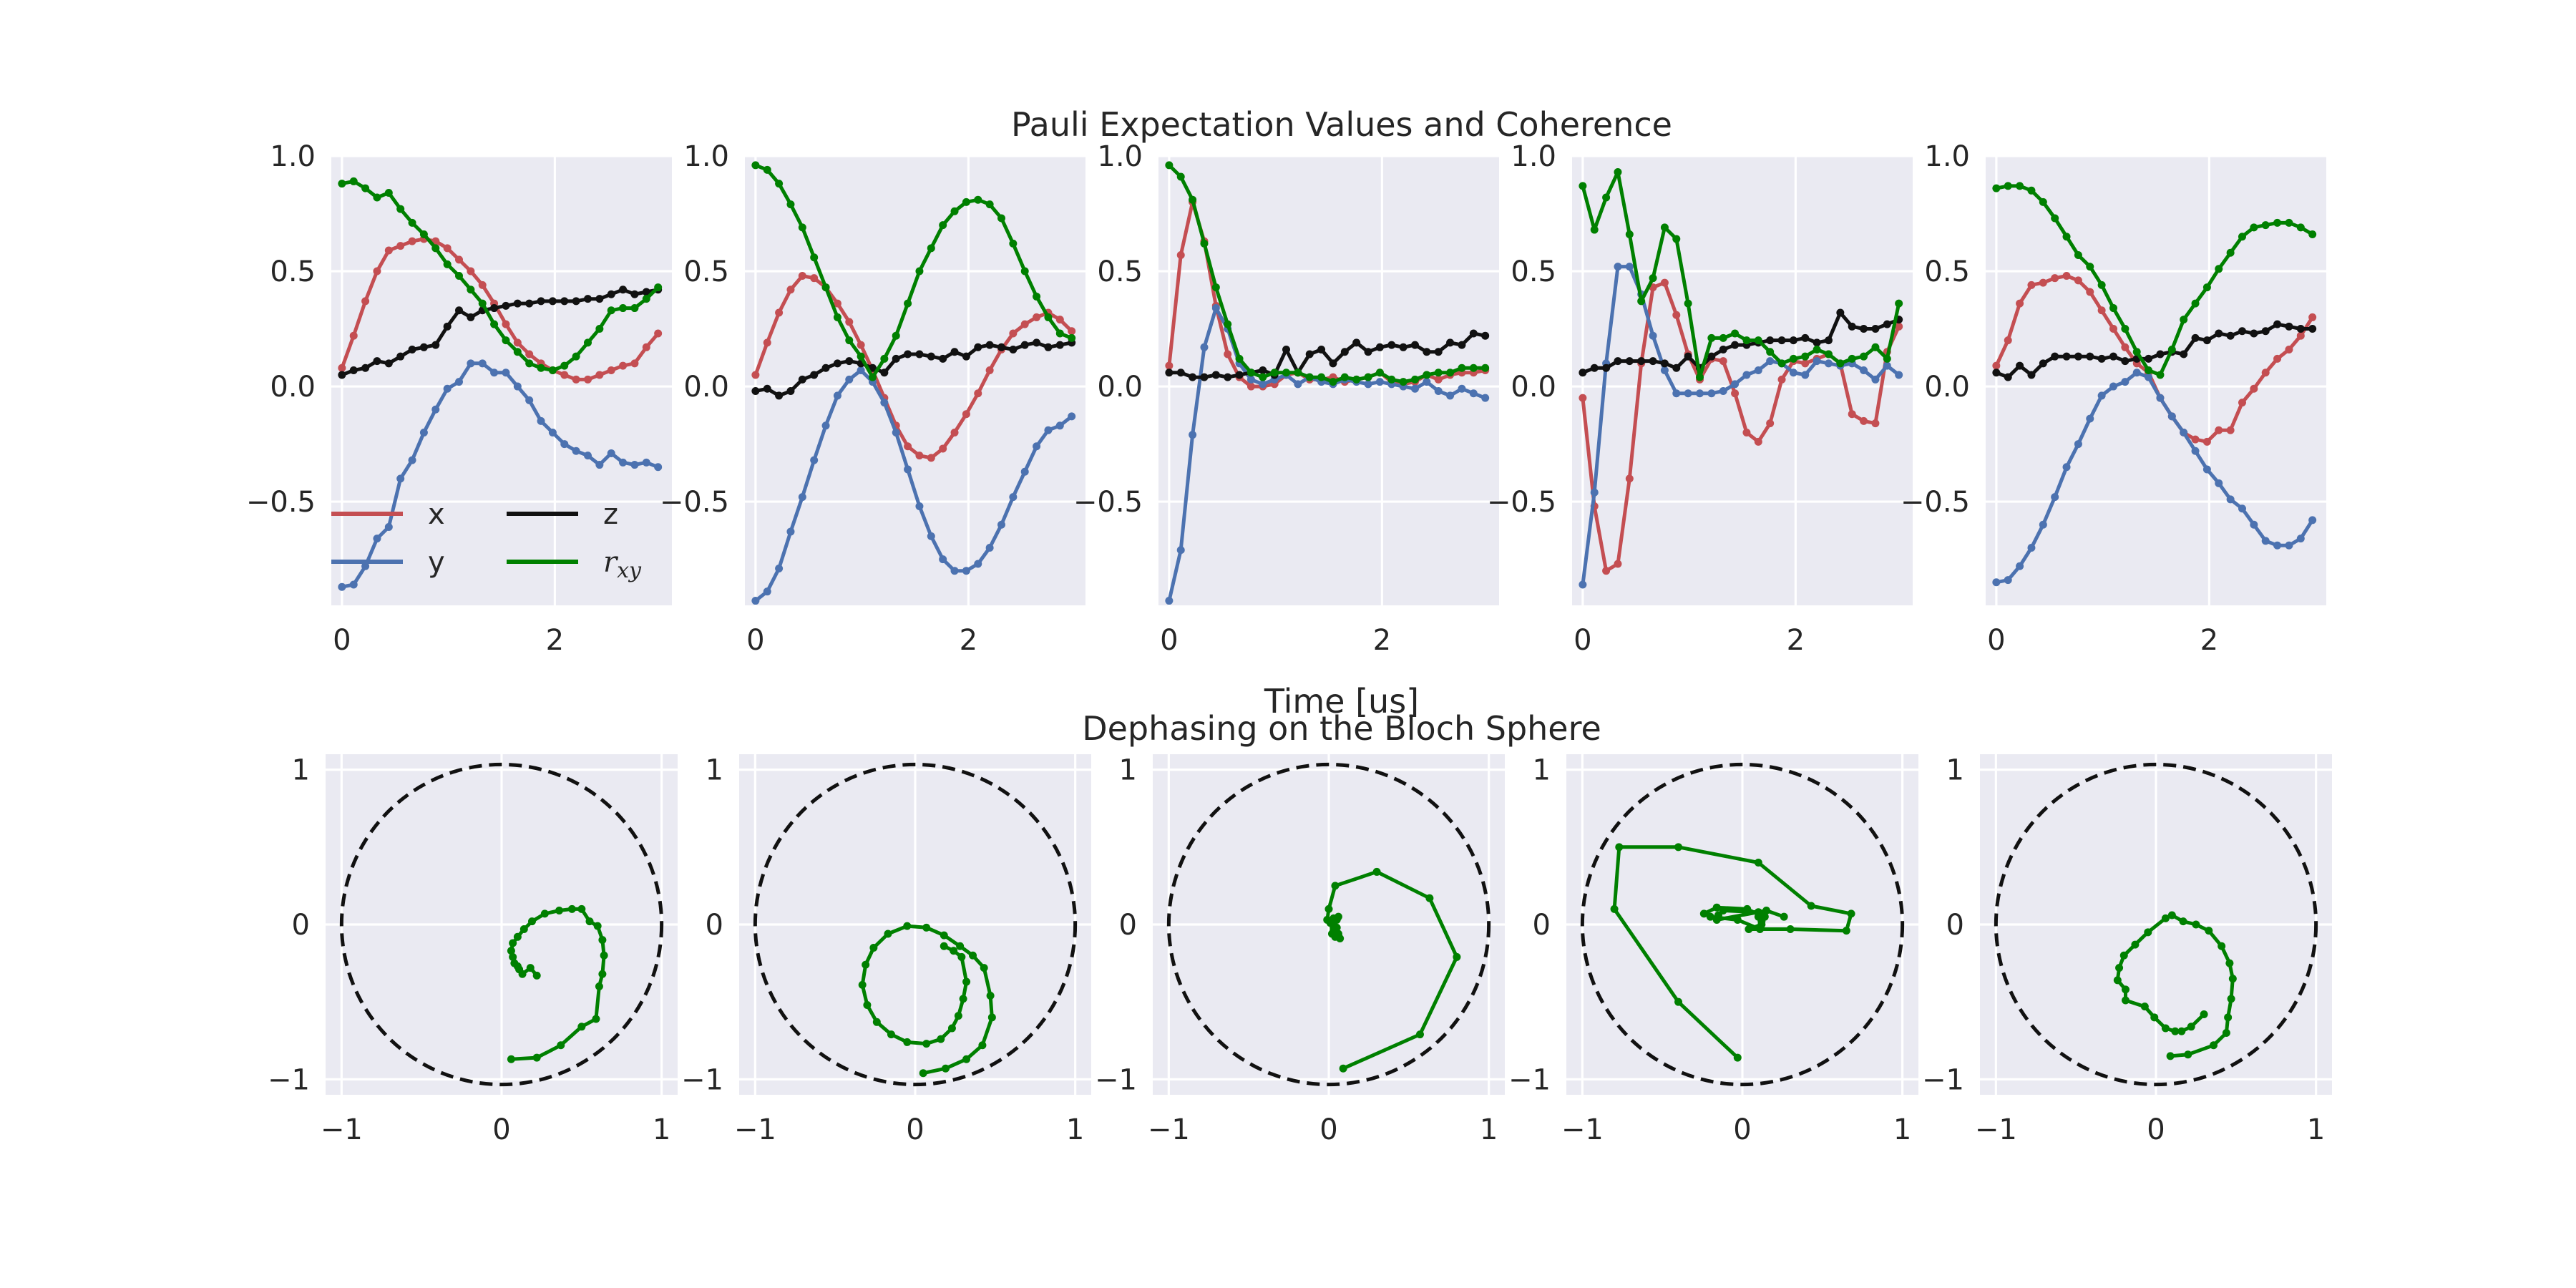  What do you see at coordinates (436, 562) in the screenshot?
I see `legend-label-y: y` at bounding box center [436, 562].